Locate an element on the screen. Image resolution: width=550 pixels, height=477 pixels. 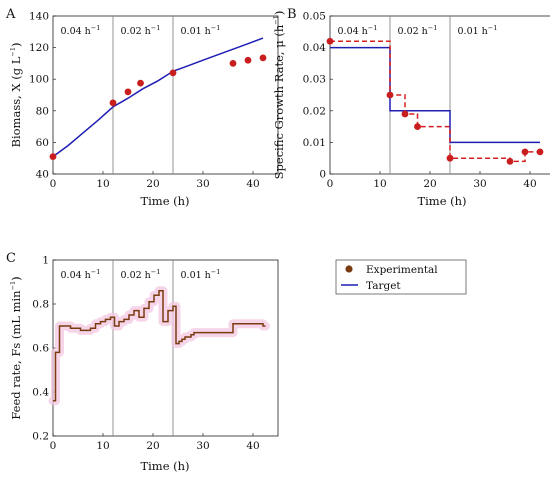
y-tick-label: 0.2 is located at coordinates (40, 437).